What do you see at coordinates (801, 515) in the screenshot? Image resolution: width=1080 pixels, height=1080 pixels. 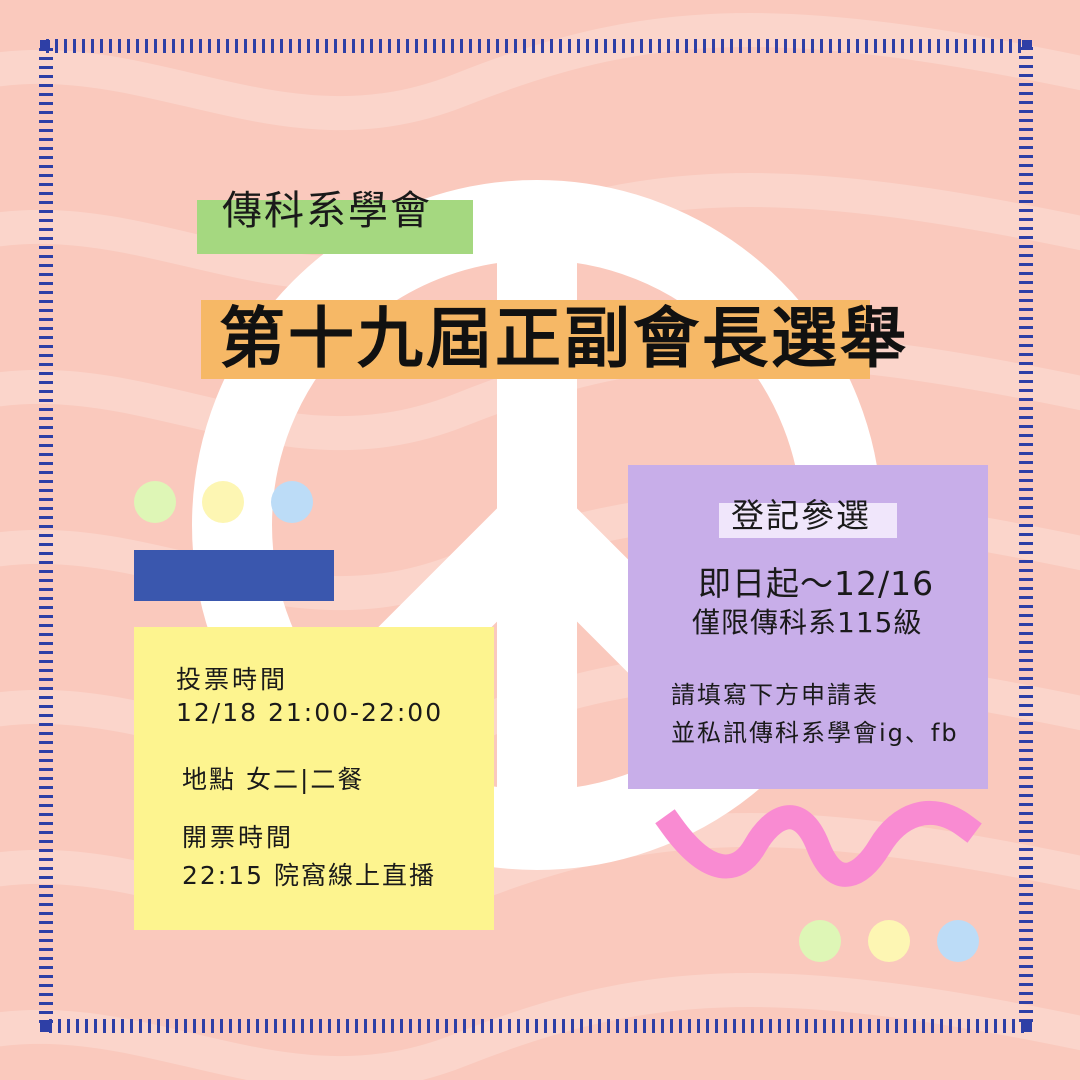 I see `registration-heading: 登記參選` at bounding box center [801, 515].